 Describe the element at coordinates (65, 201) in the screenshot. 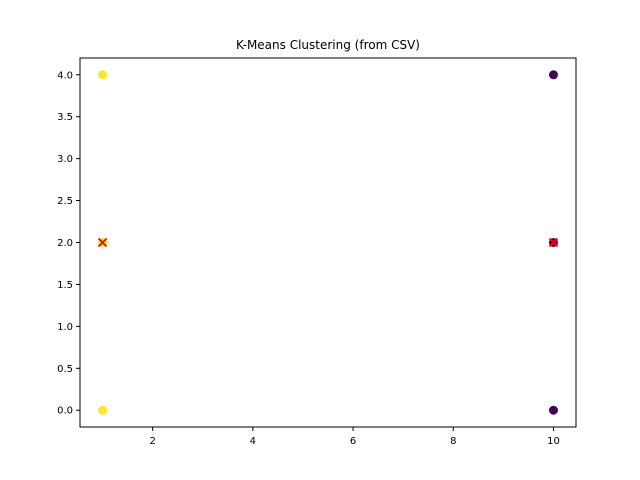

I see `y-tick-label-5: 2.5` at that location.